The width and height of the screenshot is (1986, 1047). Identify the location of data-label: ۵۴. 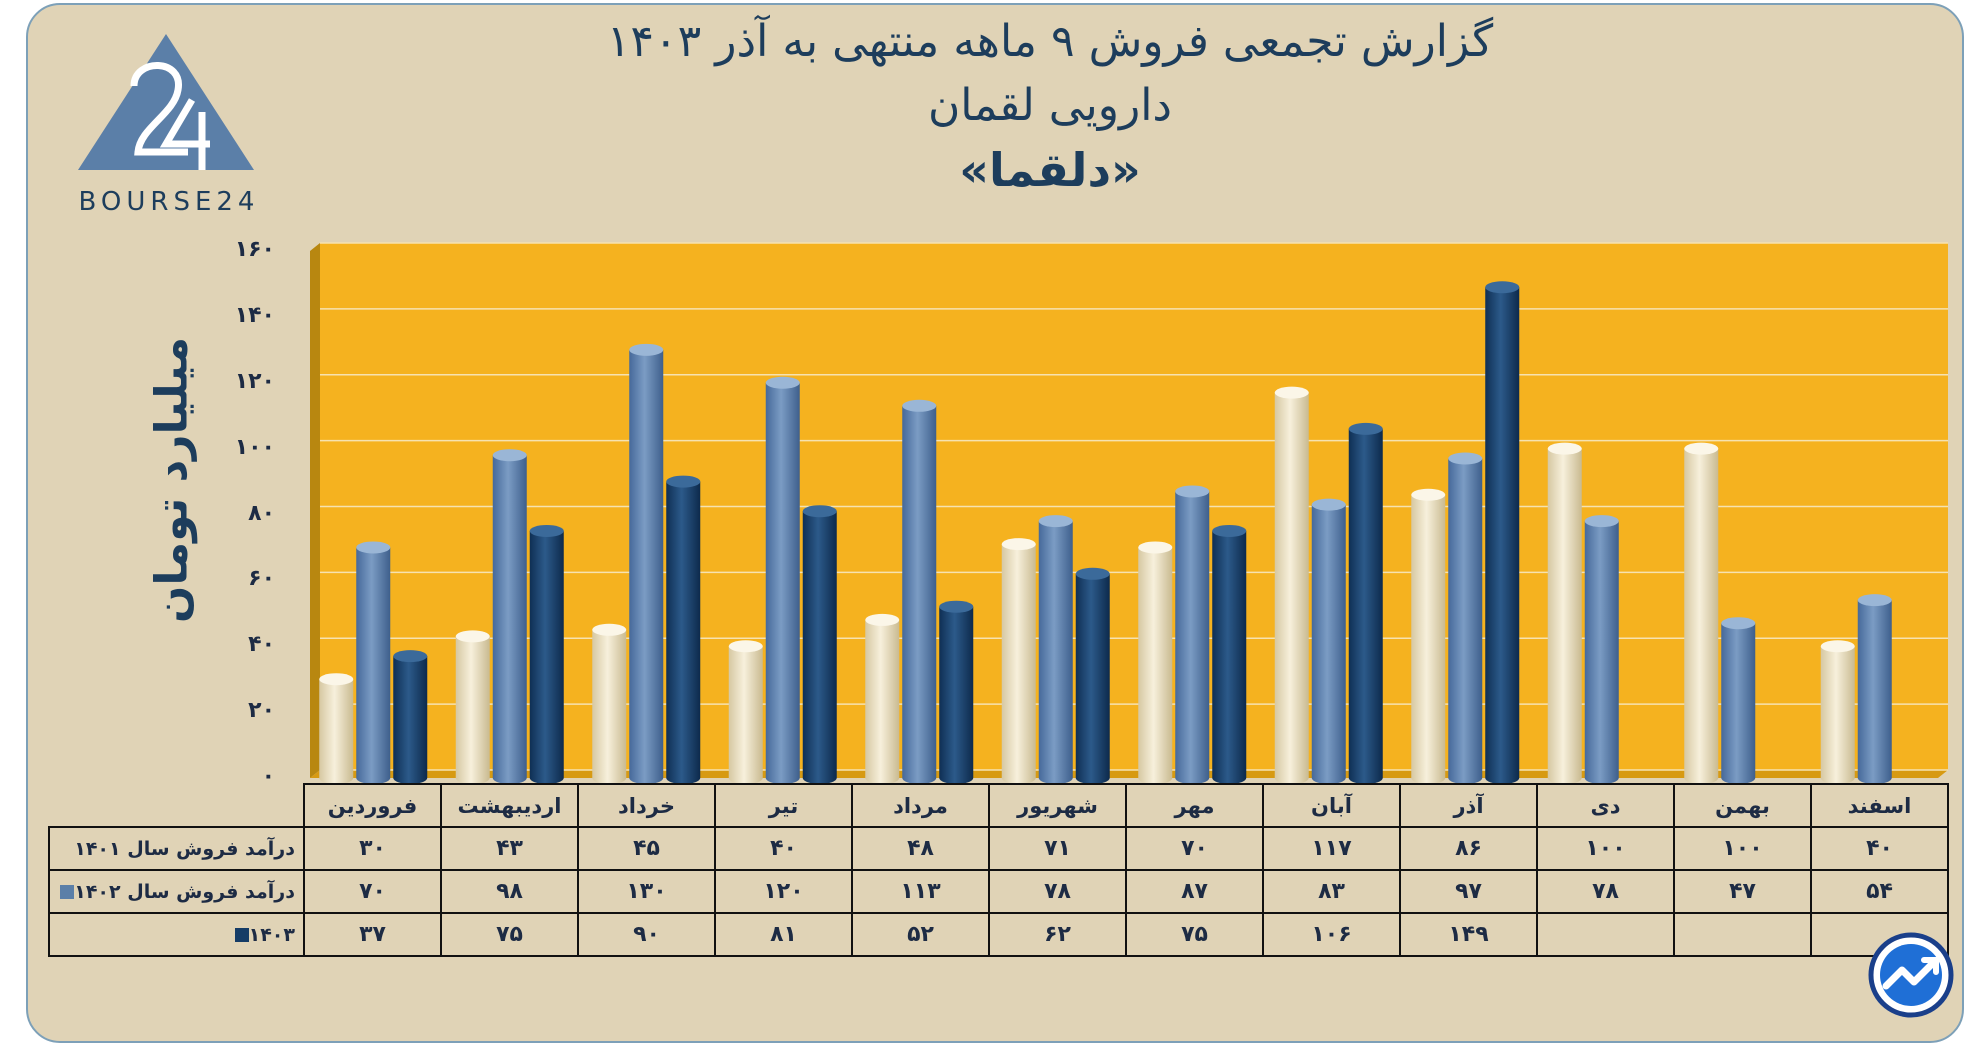
(1879, 891).